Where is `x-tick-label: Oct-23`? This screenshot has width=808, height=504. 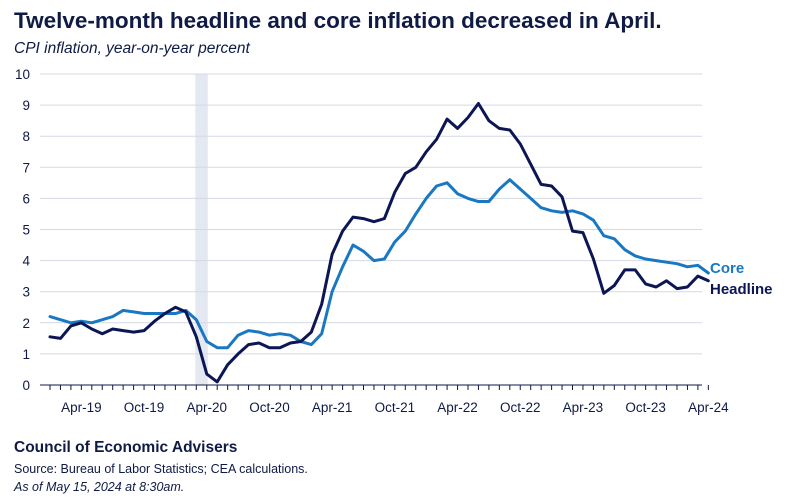 x-tick-label: Oct-23 is located at coordinates (645, 407).